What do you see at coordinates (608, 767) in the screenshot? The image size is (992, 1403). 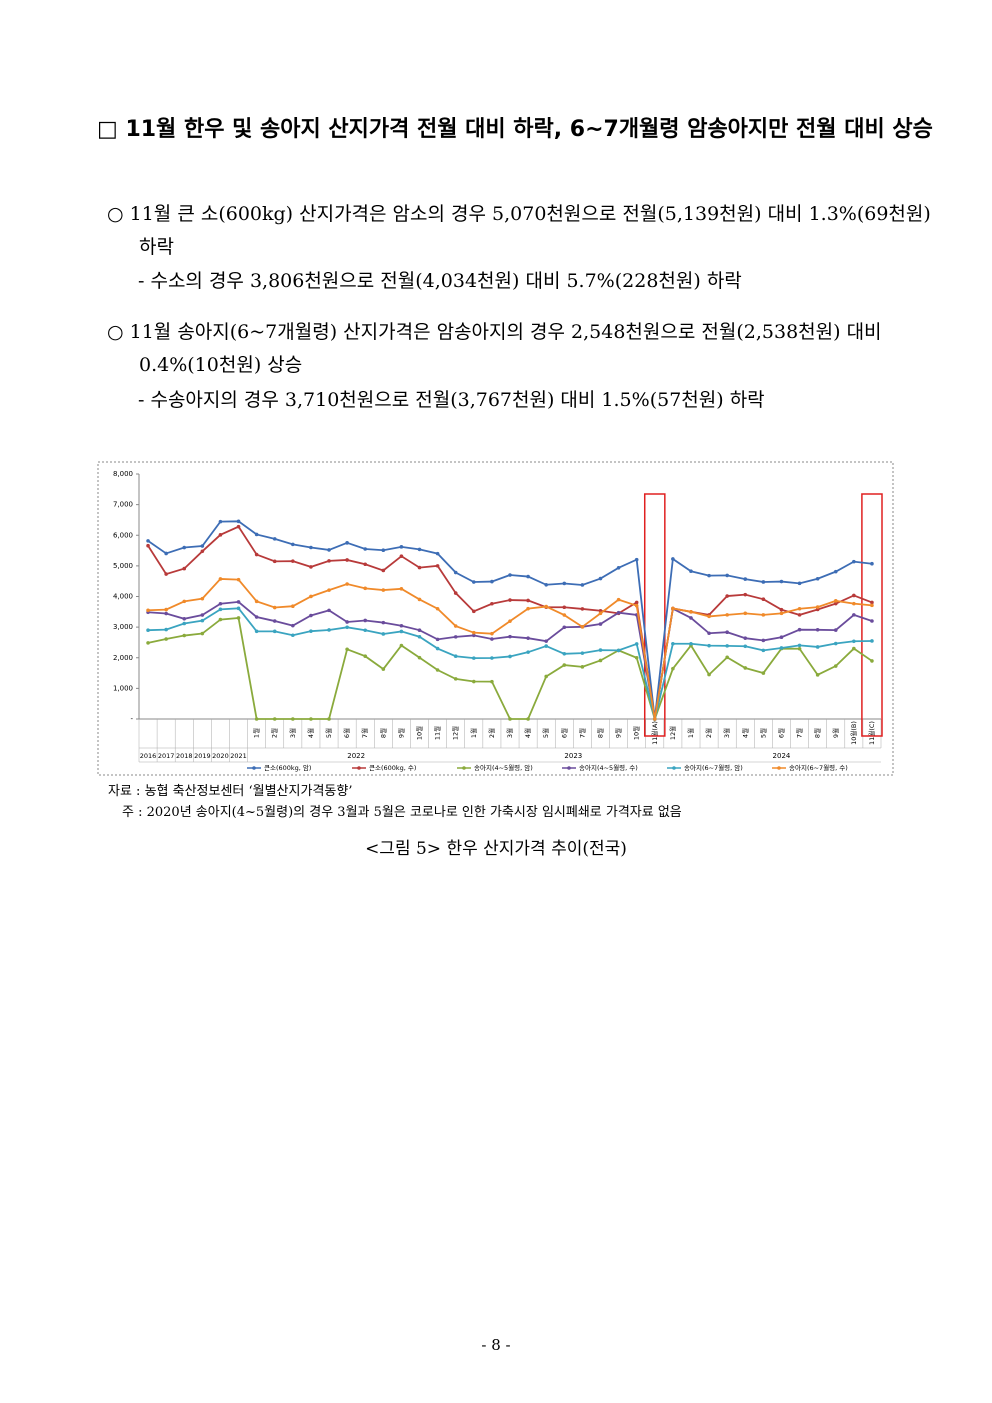 I see `legend-label: 송아지(4~5월령, 수)` at bounding box center [608, 767].